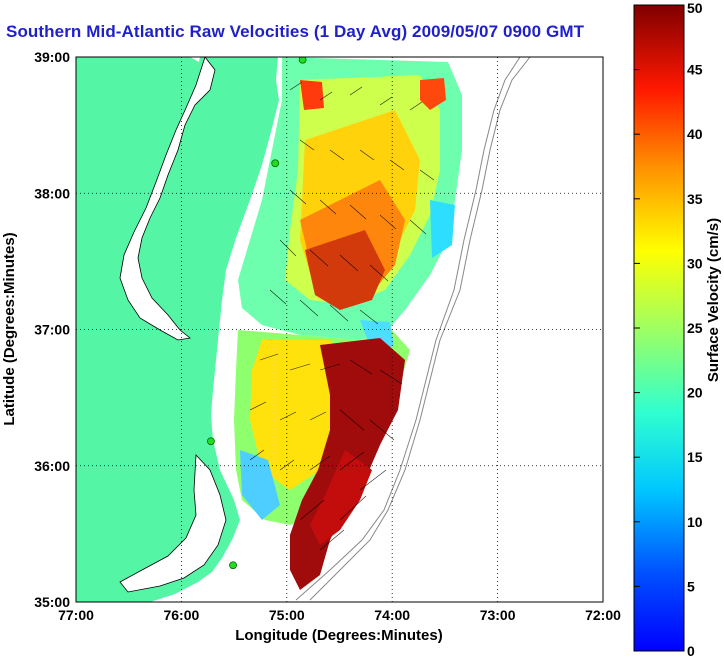 The width and height of the screenshot is (724, 659). What do you see at coordinates (167, 199) in the screenshot?
I see `chesapeake-bay` at bounding box center [167, 199].